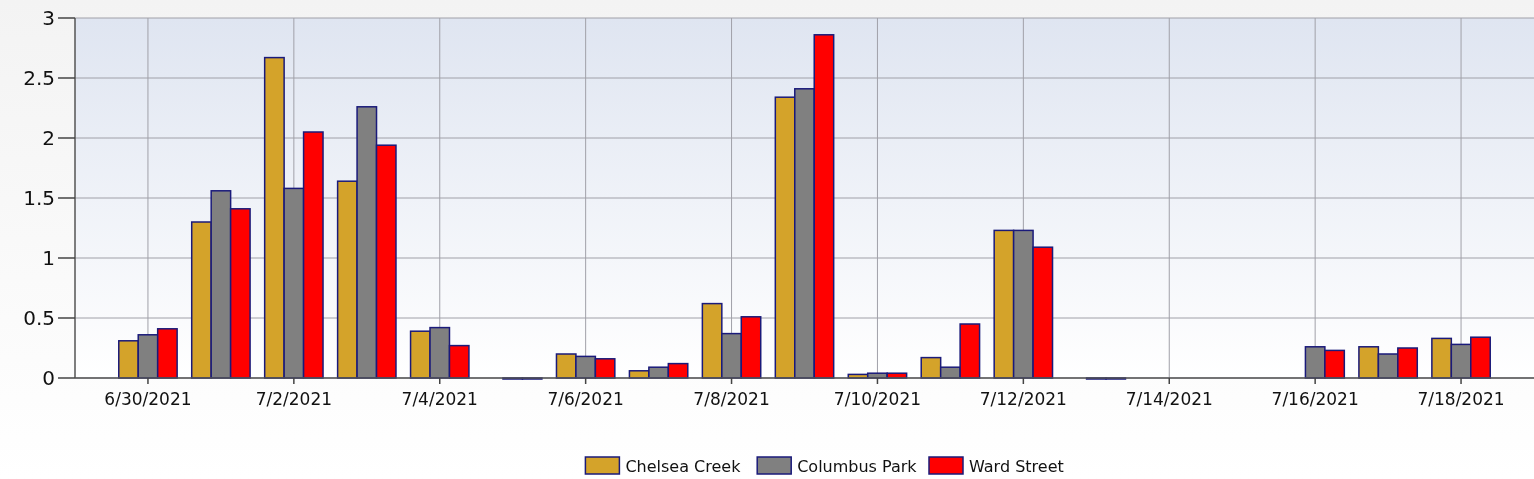 Image resolution: width=1534 pixels, height=479 pixels. I want to click on x-tick-label: 7/18/2021, so click(1461, 399).